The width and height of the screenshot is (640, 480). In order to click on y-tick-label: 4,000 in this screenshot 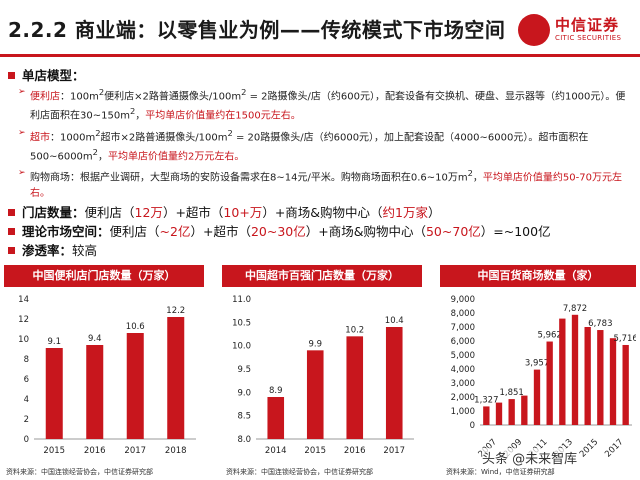, I will do `click(463, 370)`.